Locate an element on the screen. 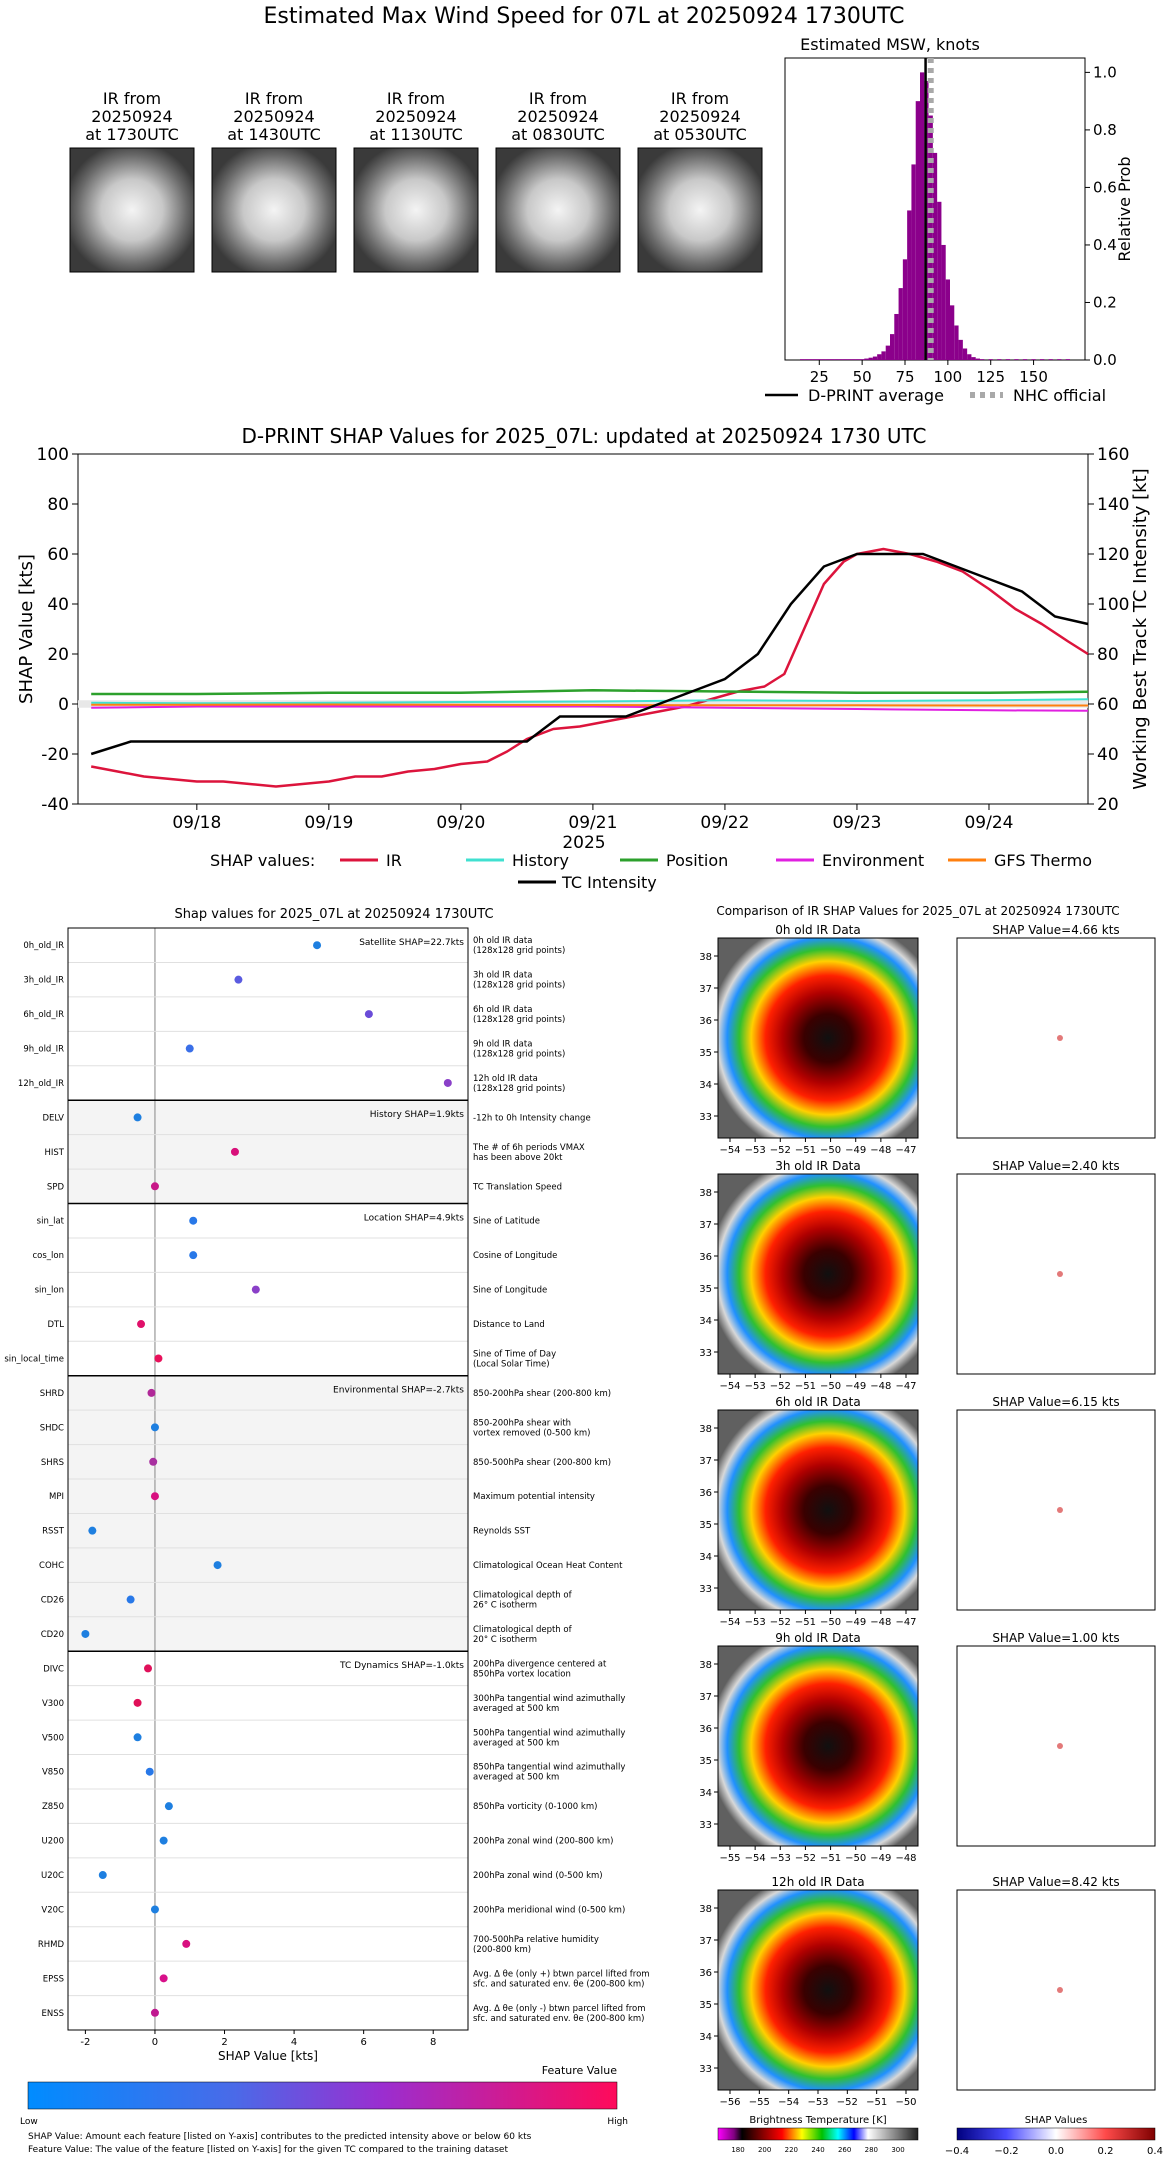 This screenshot has width=1168, height=2158. timeseries-x-tick: 09/19 is located at coordinates (328, 823).